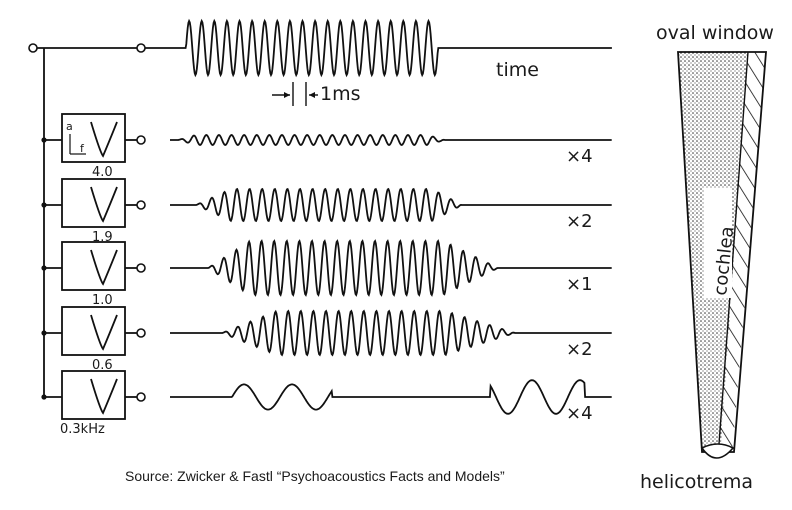  Describe the element at coordinates (102, 172) in the screenshot. I see `filter-freq-label: 4.0` at that location.